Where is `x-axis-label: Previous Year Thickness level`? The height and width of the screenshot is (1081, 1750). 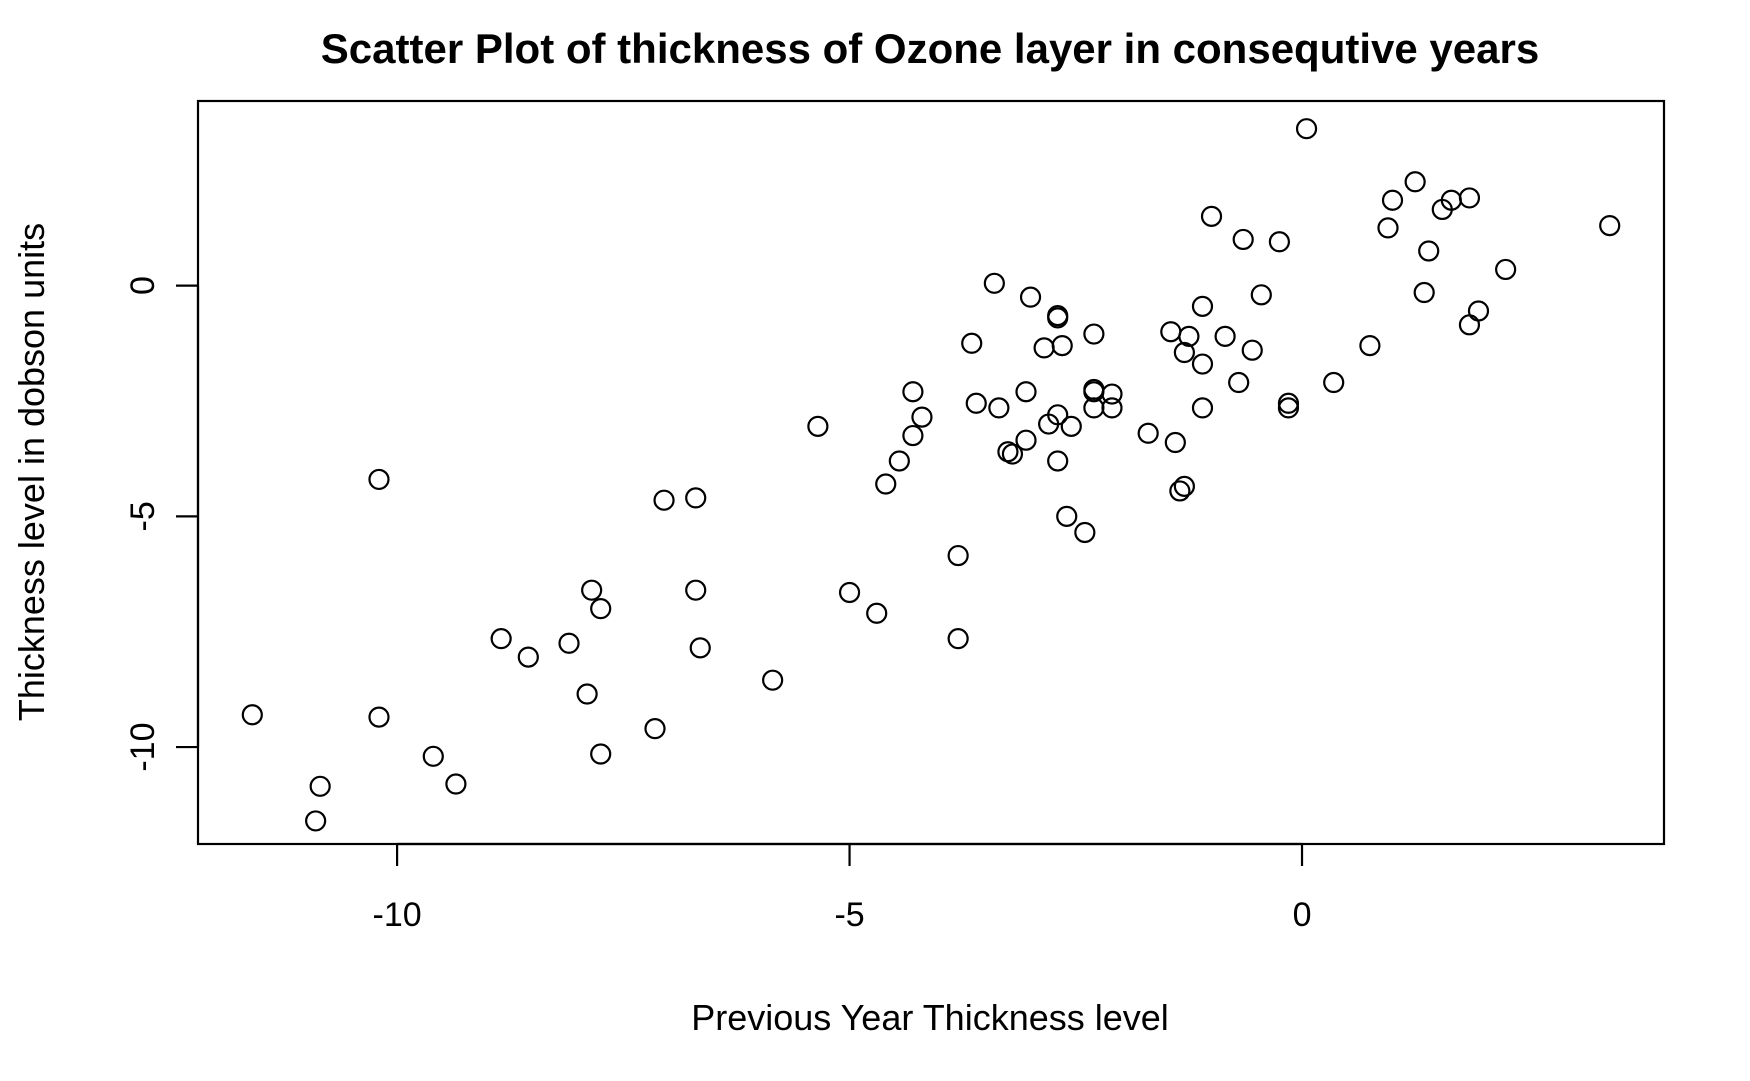 x-axis-label: Previous Year Thickness level is located at coordinates (930, 1017).